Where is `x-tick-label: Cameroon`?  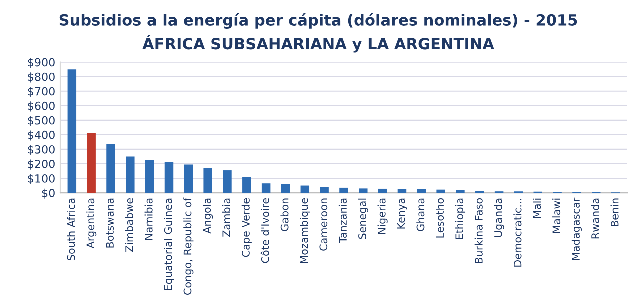 x-tick-label: Cameroon is located at coordinates (324, 224).